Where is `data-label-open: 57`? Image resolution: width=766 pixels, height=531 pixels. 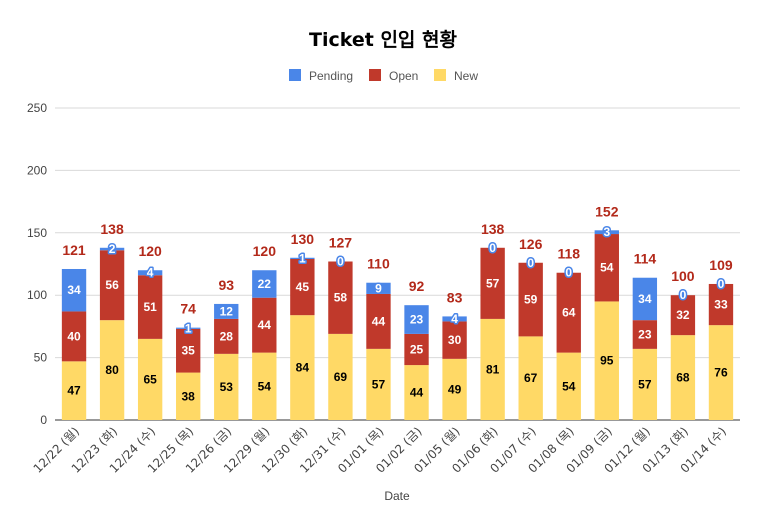 data-label-open: 57 is located at coordinates (493, 283).